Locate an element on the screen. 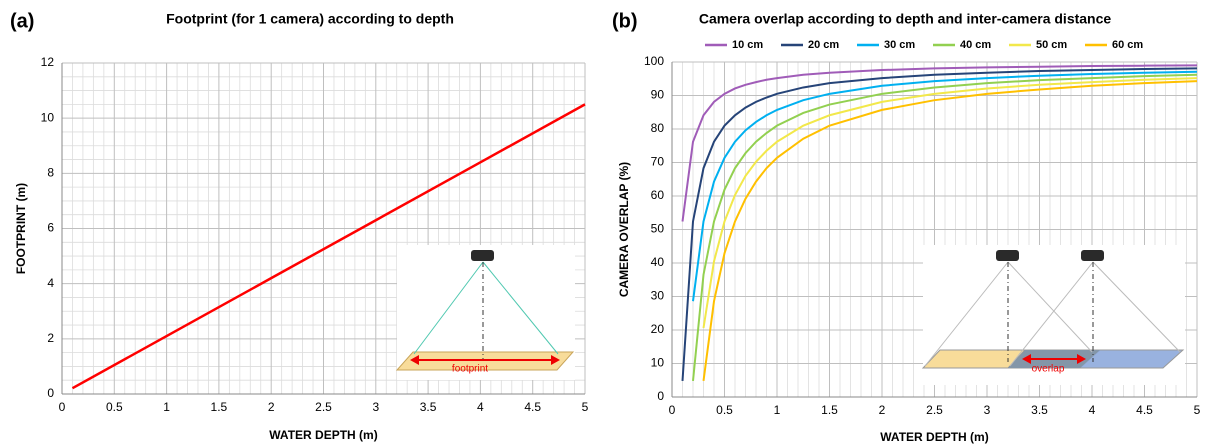 This screenshot has width=1213, height=445. y-tick-label: 100 is located at coordinates (654, 61).